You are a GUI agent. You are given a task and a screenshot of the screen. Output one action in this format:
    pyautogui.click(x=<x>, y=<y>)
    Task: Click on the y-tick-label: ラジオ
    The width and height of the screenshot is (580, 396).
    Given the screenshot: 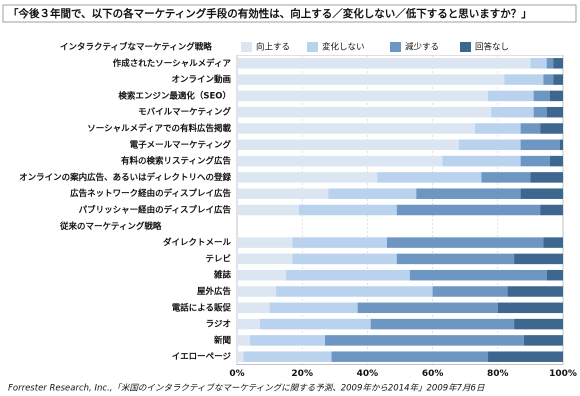 What is the action you would take?
    pyautogui.click(x=218, y=325)
    